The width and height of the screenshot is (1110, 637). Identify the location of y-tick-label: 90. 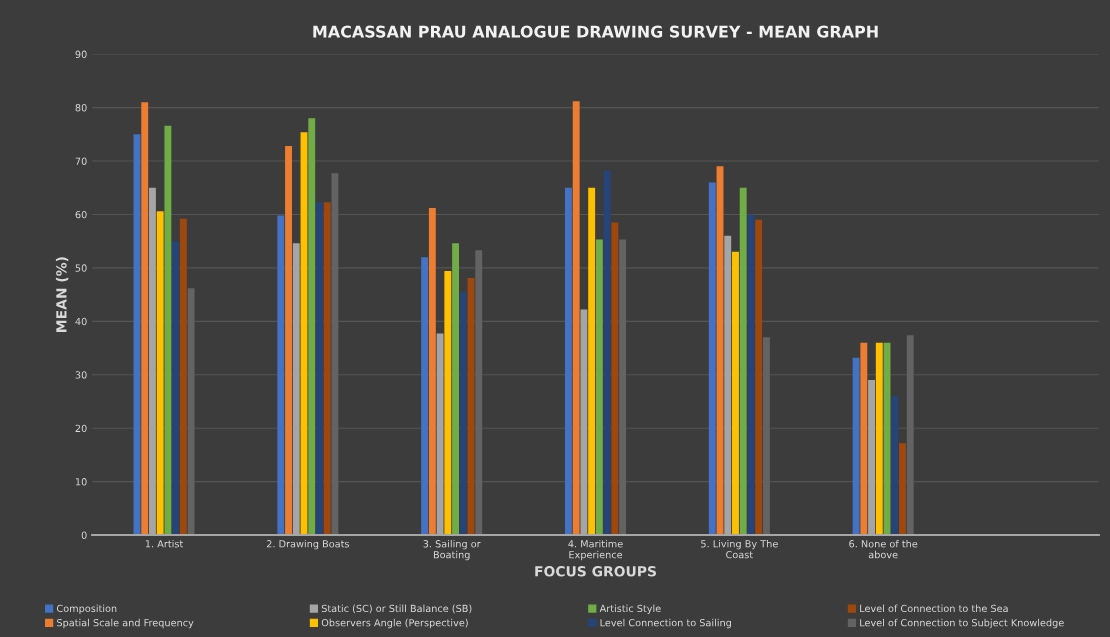
(81, 54).